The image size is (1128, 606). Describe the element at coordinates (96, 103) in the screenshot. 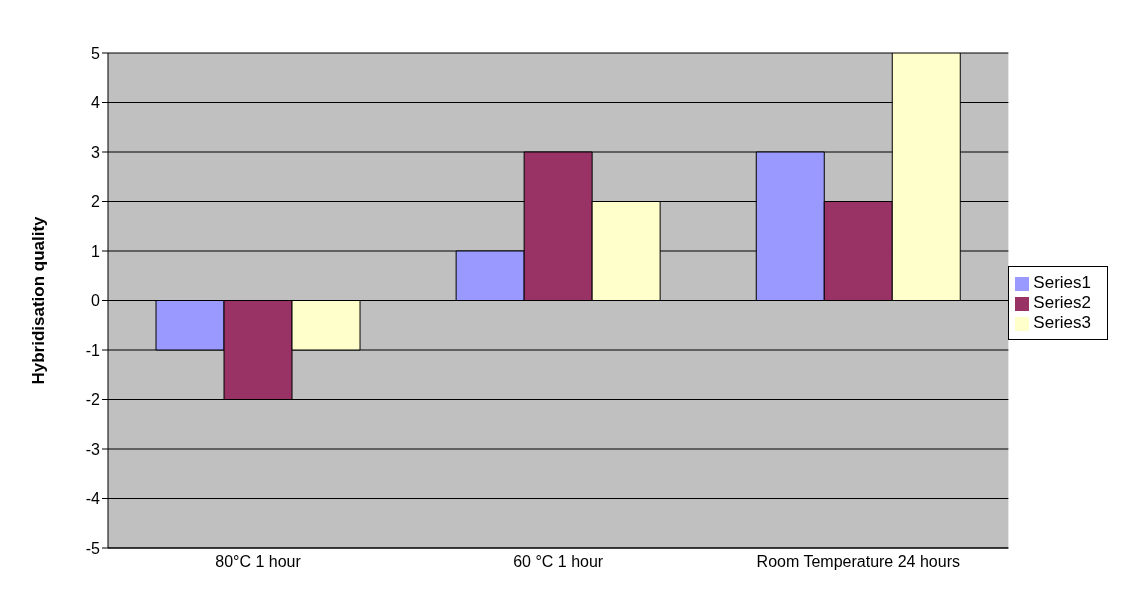

I see `y-tick-label: 4` at that location.